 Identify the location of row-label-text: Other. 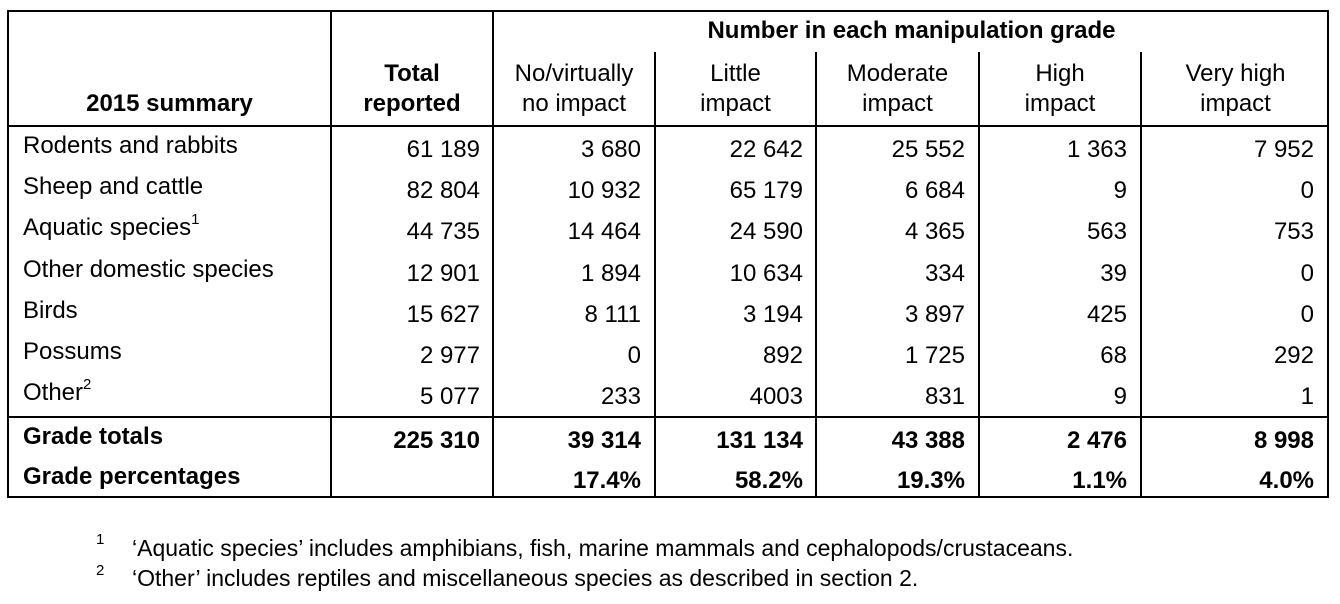
(53, 392).